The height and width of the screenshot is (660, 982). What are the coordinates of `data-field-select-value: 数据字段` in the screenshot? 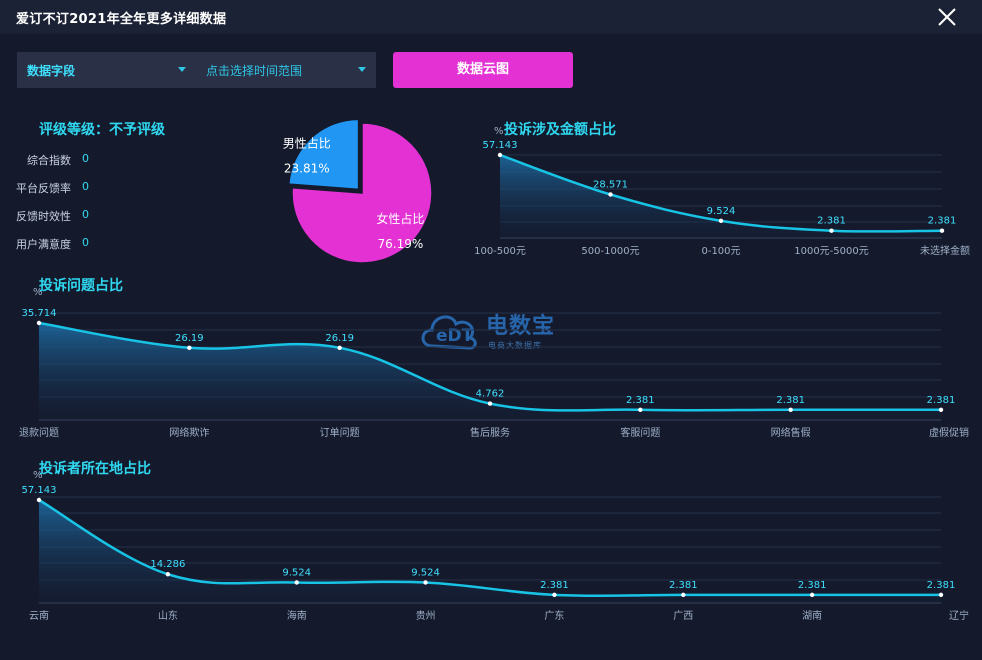 It's located at (51, 71).